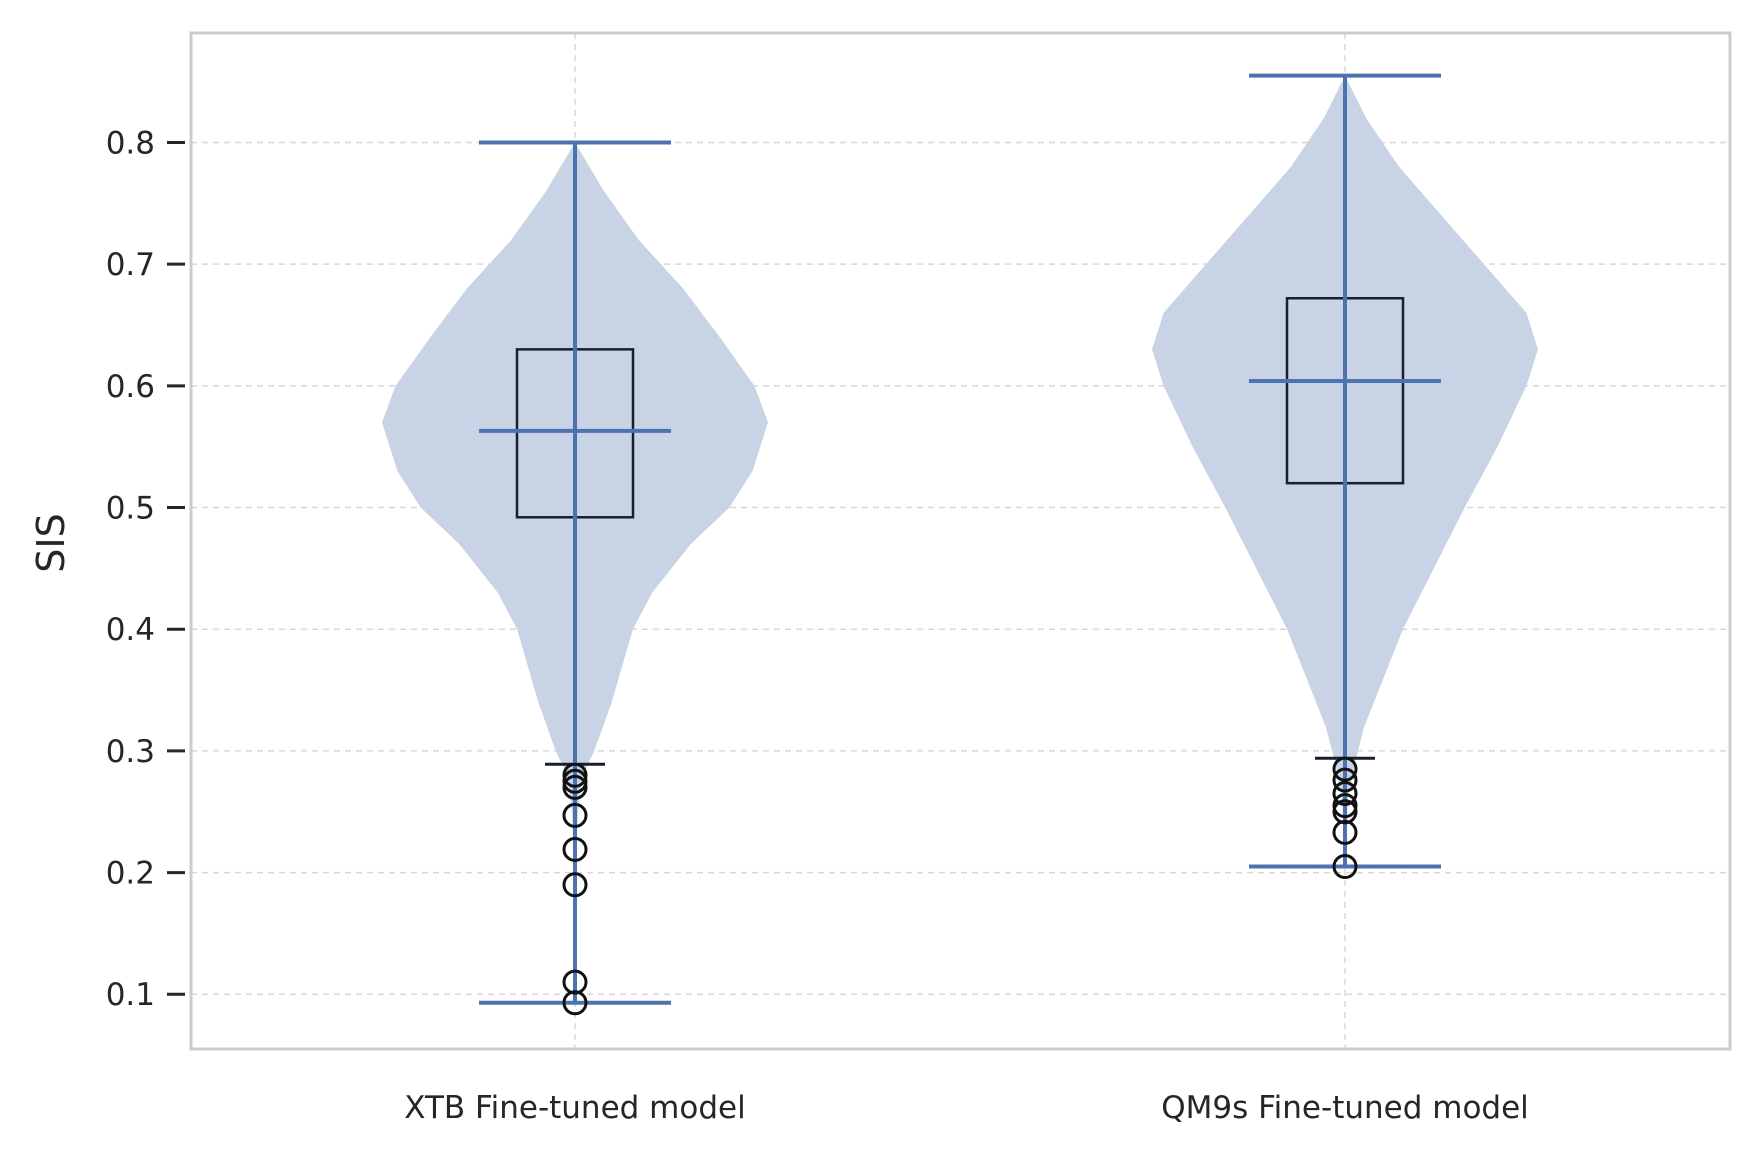 The width and height of the screenshot is (1752, 1152). What do you see at coordinates (130, 995) in the screenshot?
I see `y-tick-label: 0.1` at bounding box center [130, 995].